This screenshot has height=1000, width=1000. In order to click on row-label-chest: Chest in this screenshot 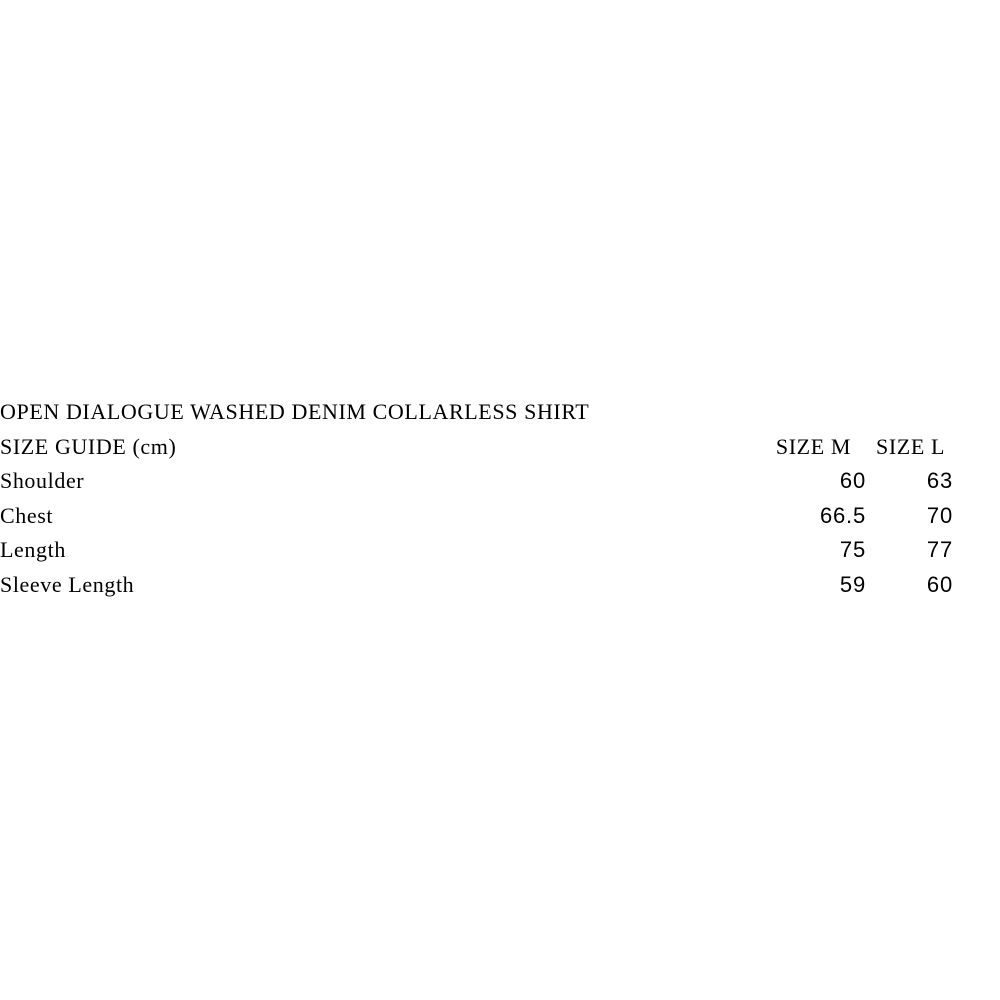, I will do `click(27, 515)`.